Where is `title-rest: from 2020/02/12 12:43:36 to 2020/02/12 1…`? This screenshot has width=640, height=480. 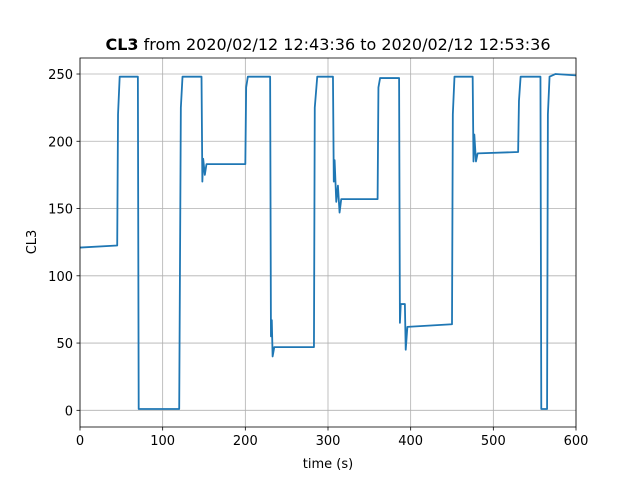 title-rest: from 2020/02/12 12:43:36 to 2020/02/12 1… is located at coordinates (347, 44).